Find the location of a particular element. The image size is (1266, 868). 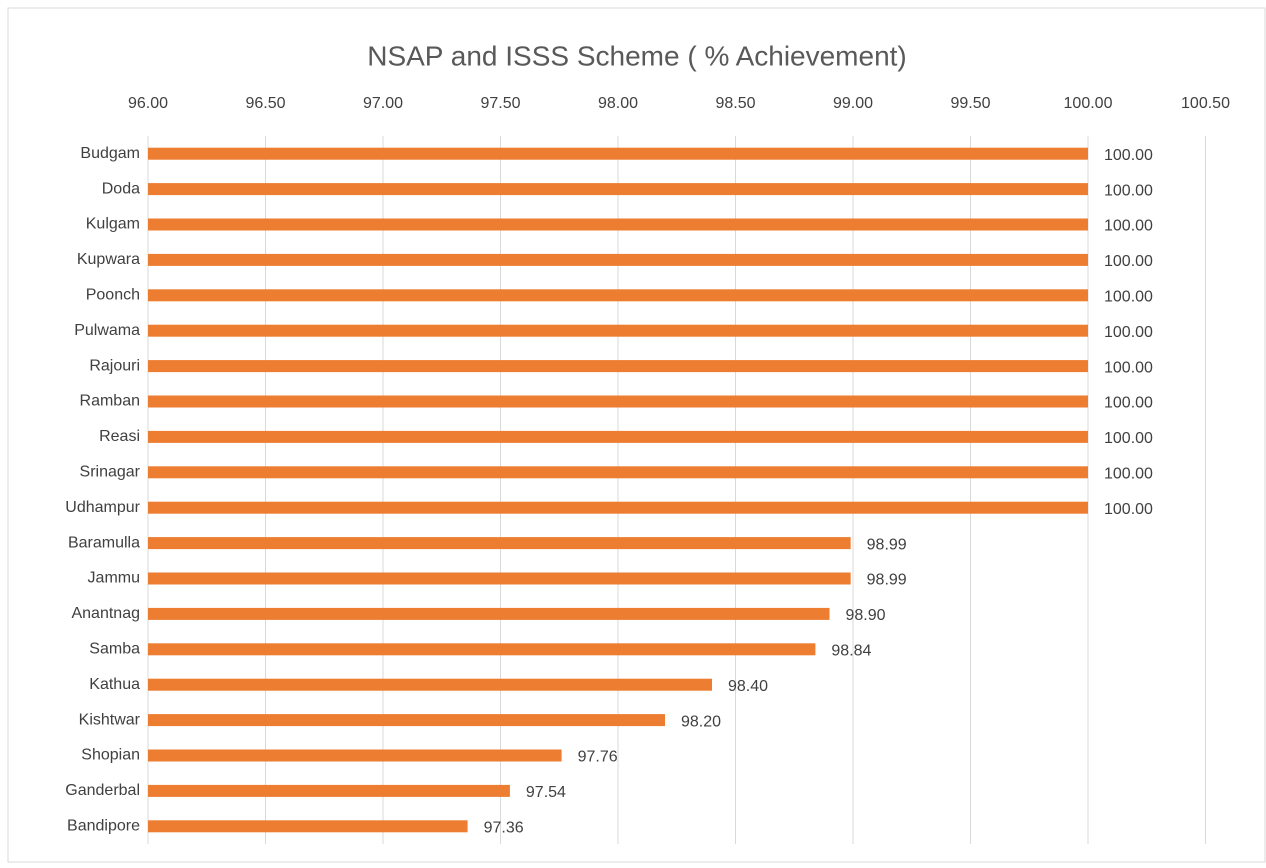

y-tick-label: Udhampur is located at coordinates (102, 507).